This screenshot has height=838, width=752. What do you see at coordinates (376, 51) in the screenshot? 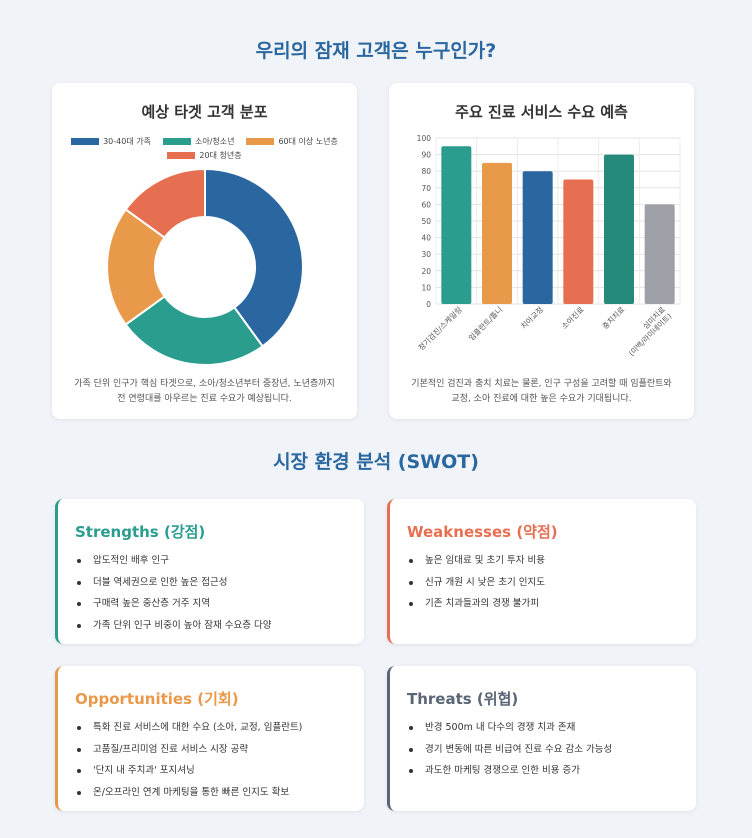
I see `page-title: 우리의 잠재 고객은 누구인가?` at bounding box center [376, 51].